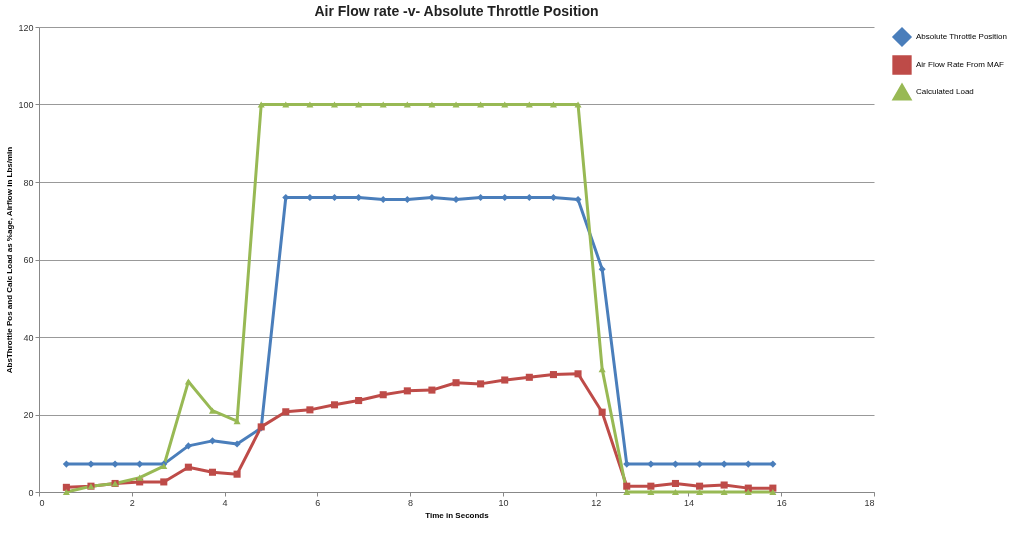 The width and height of the screenshot is (1024, 549). Describe the element at coordinates (457, 515) in the screenshot. I see `x-axis-title: Time in Seconds` at that location.